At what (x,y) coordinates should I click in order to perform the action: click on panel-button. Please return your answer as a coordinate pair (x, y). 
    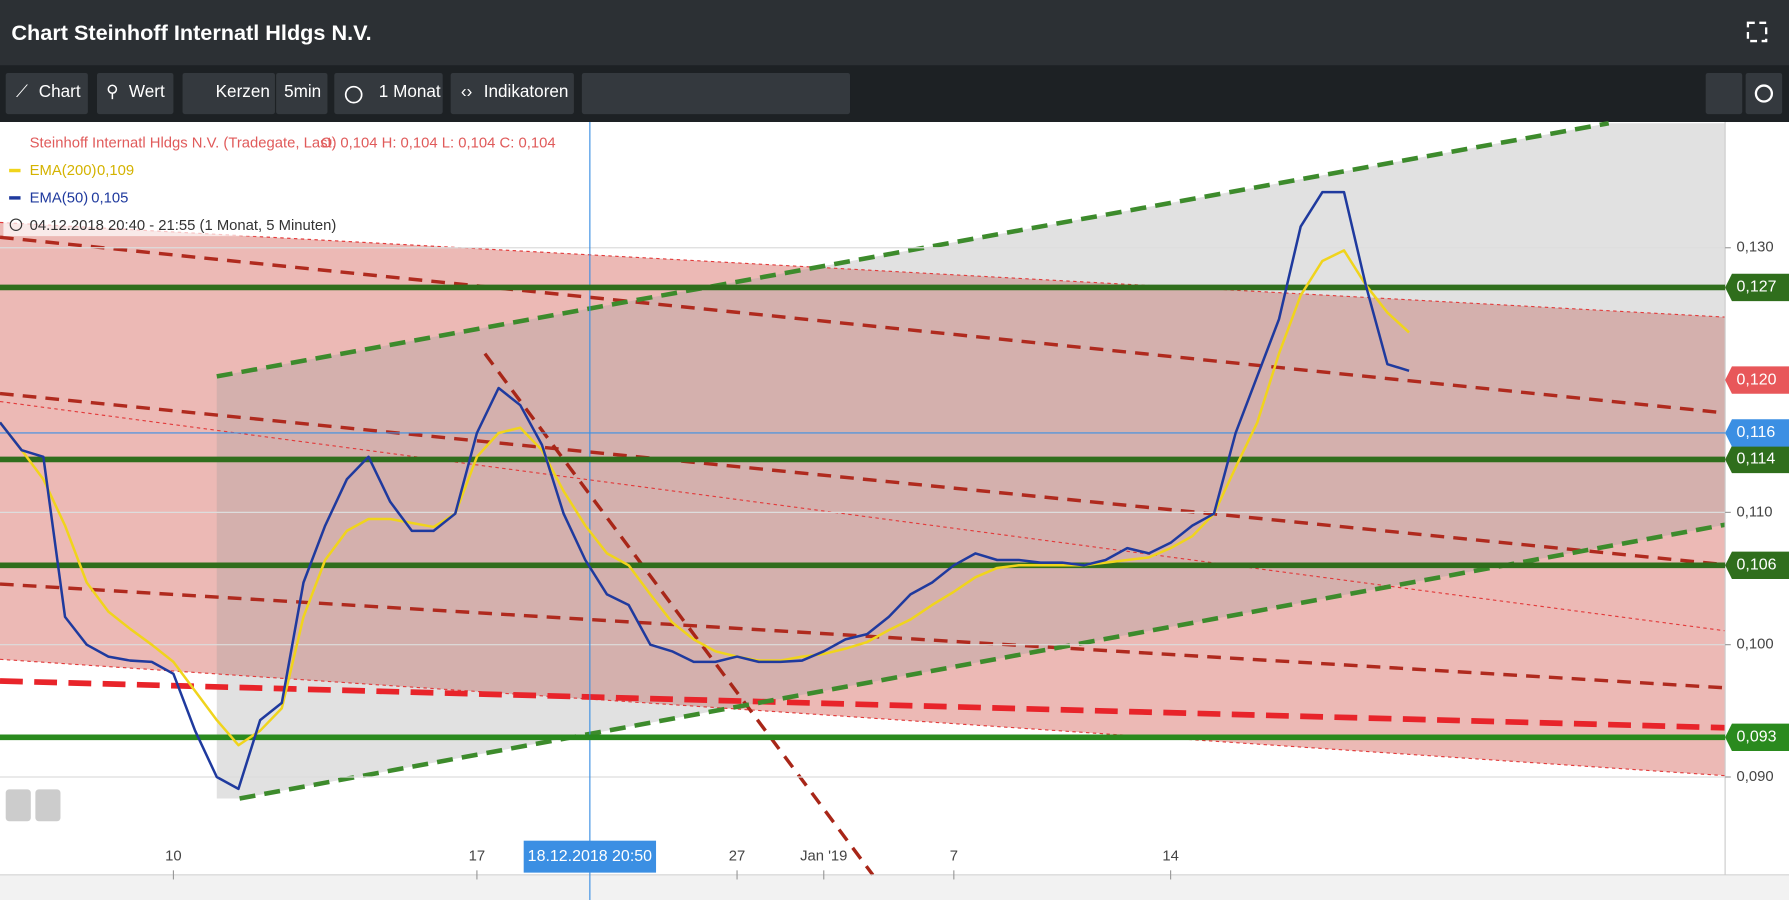
    Looking at the image, I should click on (48, 805).